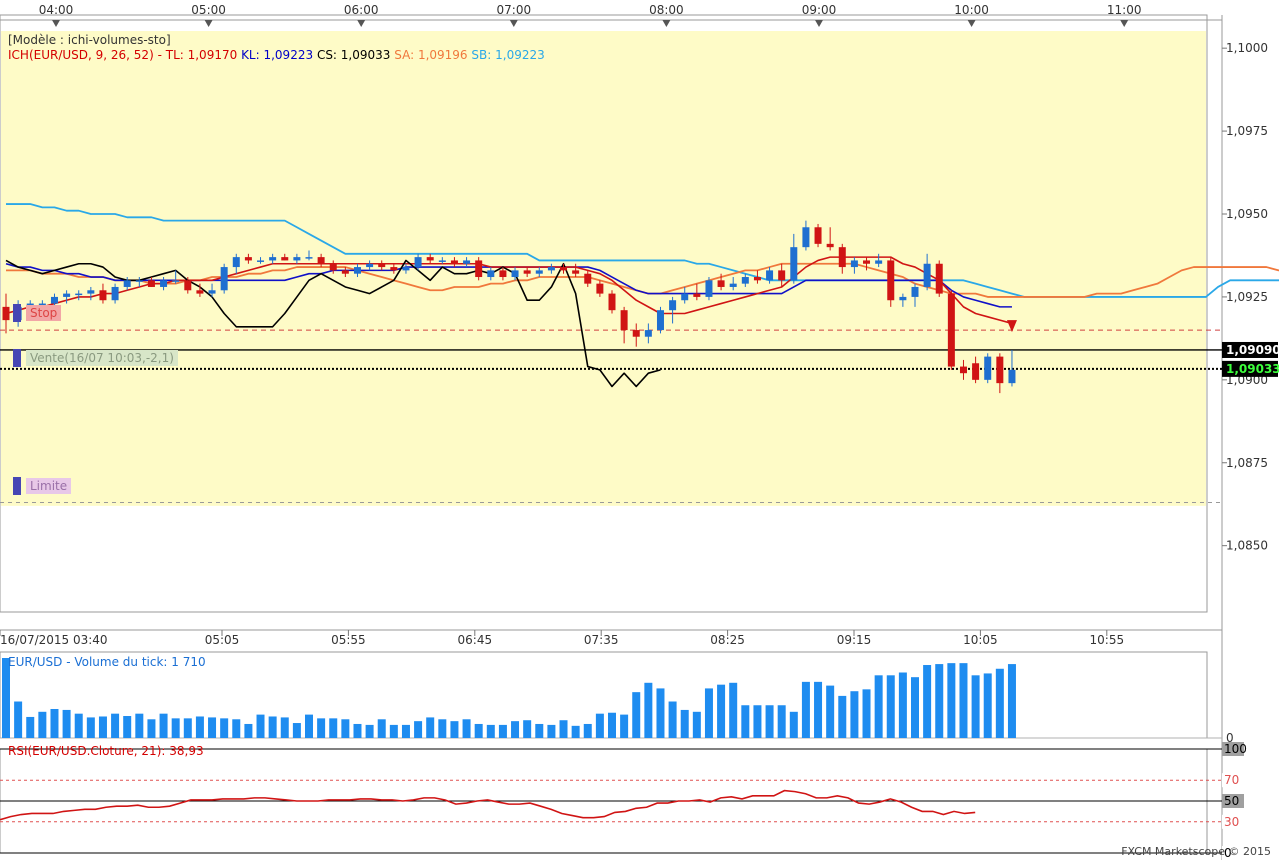 The width and height of the screenshot is (1279, 860). What do you see at coordinates (1235, 749) in the screenshot?
I see `rsi-tick-label: 100` at bounding box center [1235, 749].